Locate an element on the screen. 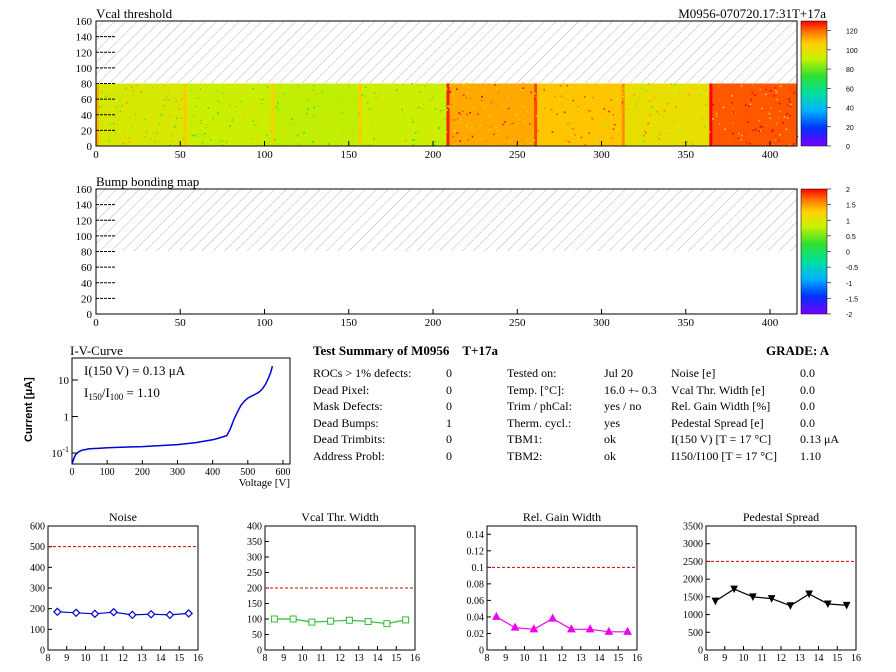 The image size is (896, 672). gain-width-title: Rel. Gain Width is located at coordinates (562, 517).